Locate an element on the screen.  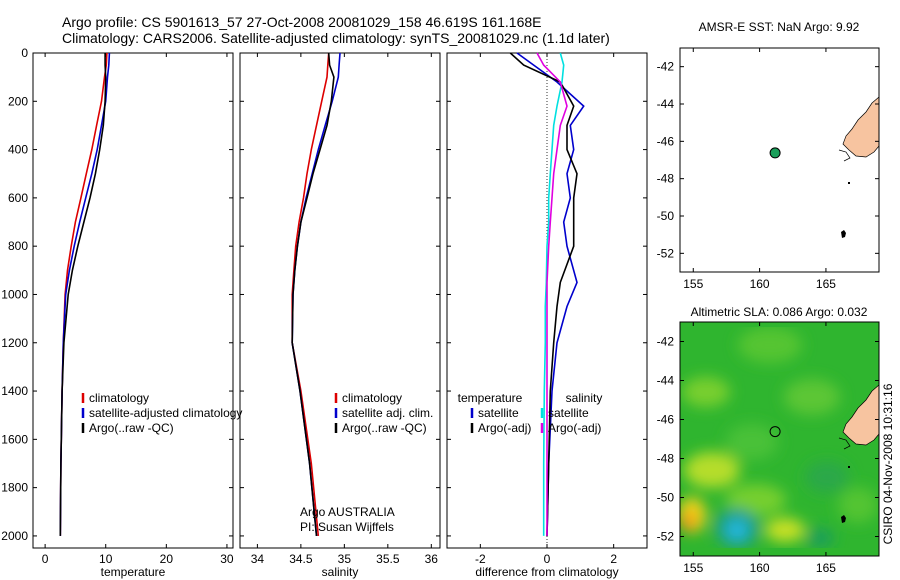
y-tick-label: 800 is located at coordinates (18, 246).